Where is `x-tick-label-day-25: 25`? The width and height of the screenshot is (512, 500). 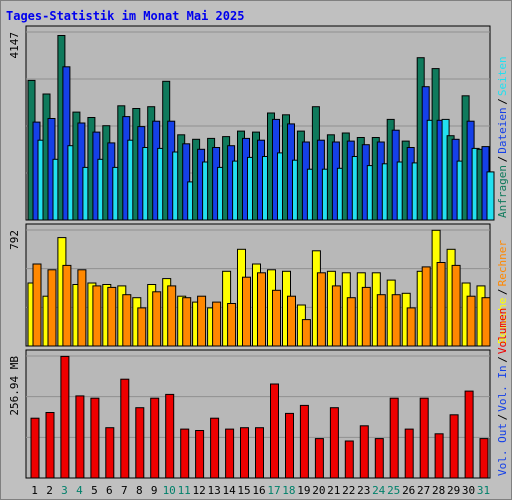 x-tick-label-day-25: 25 is located at coordinates (393, 490).